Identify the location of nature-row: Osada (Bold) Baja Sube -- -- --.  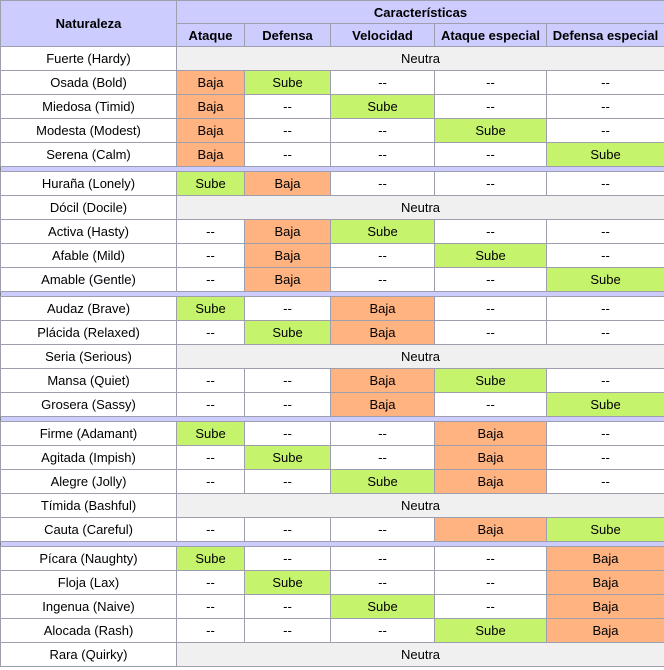
(332, 82).